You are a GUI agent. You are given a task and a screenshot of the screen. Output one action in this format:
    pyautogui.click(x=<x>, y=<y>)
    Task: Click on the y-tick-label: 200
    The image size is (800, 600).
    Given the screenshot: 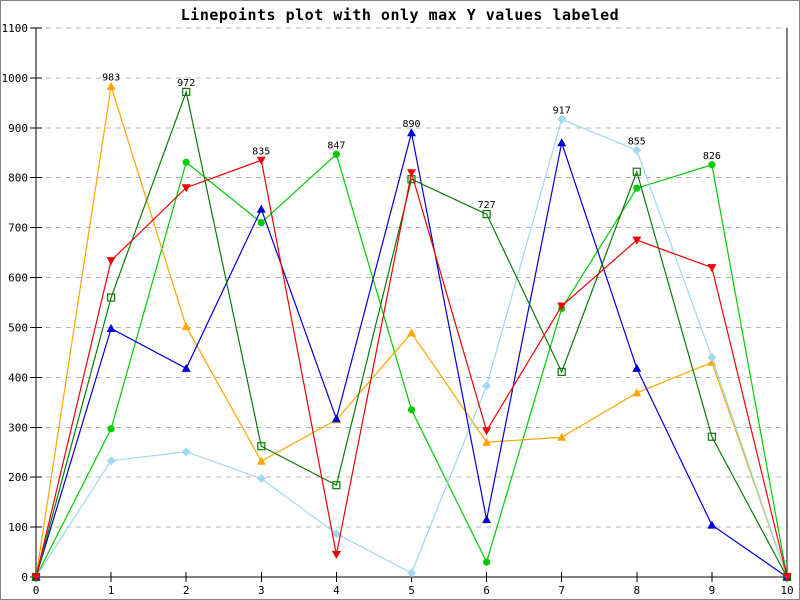 What is the action you would take?
    pyautogui.click(x=18, y=477)
    